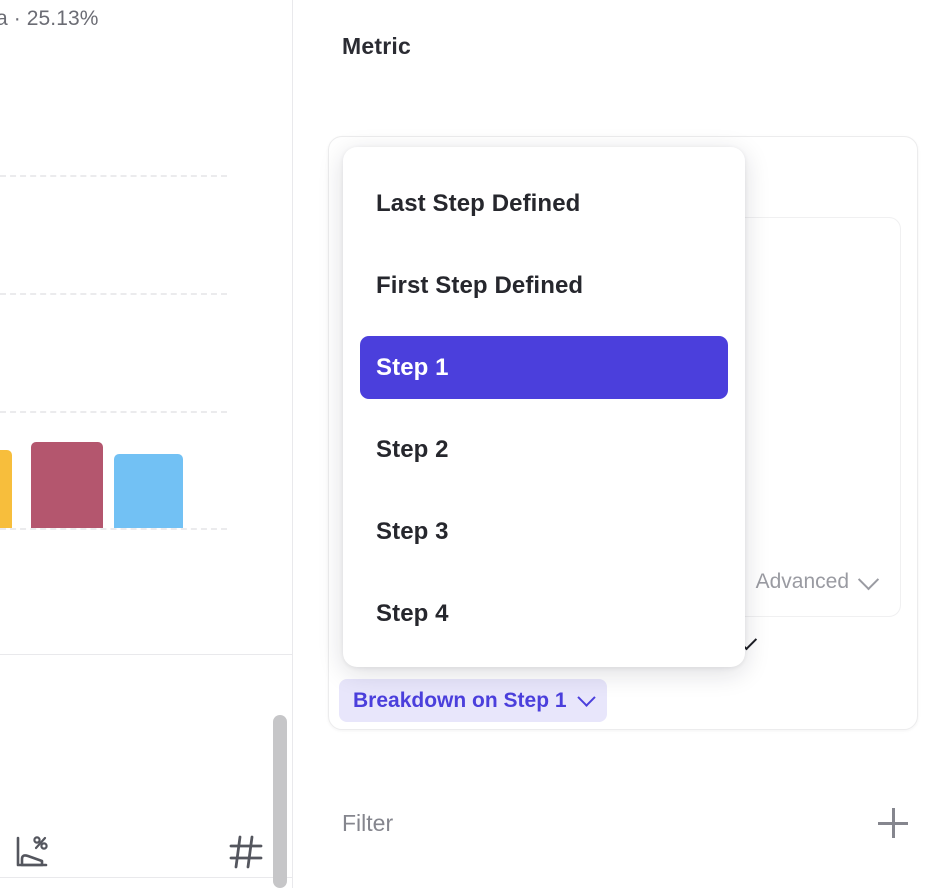 This screenshot has height=888, width=952. What do you see at coordinates (544, 531) in the screenshot?
I see `dropdown-option: Step 3` at bounding box center [544, 531].